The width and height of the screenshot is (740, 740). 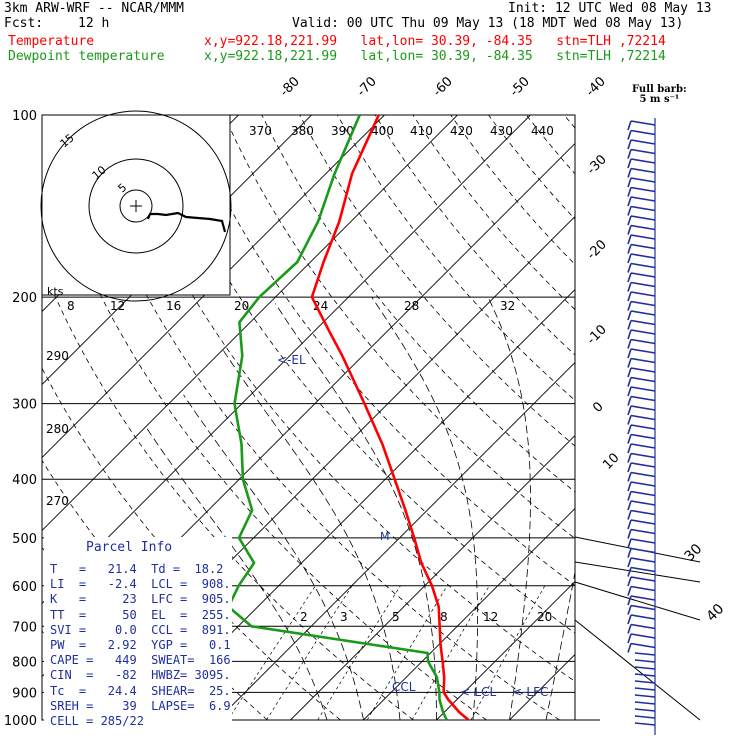 I want to click on mixing-ratio-label: 5, so click(x=396, y=617).